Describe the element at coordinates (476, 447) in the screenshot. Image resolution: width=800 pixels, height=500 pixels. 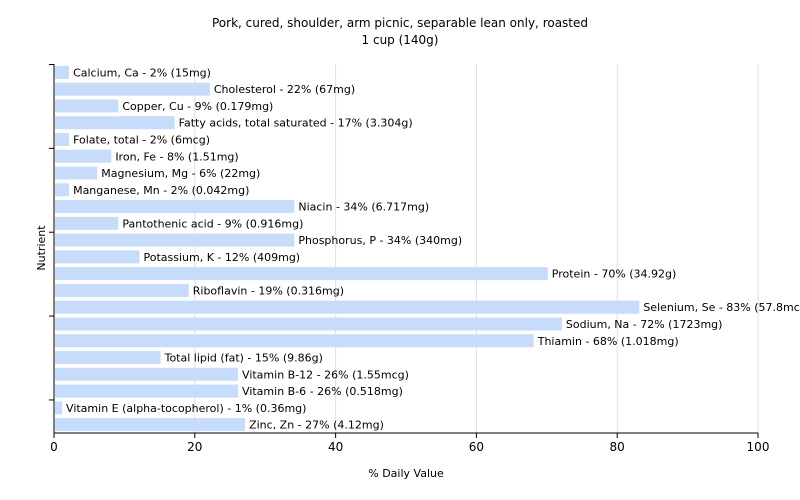
I see `x-tick-label: 60` at that location.